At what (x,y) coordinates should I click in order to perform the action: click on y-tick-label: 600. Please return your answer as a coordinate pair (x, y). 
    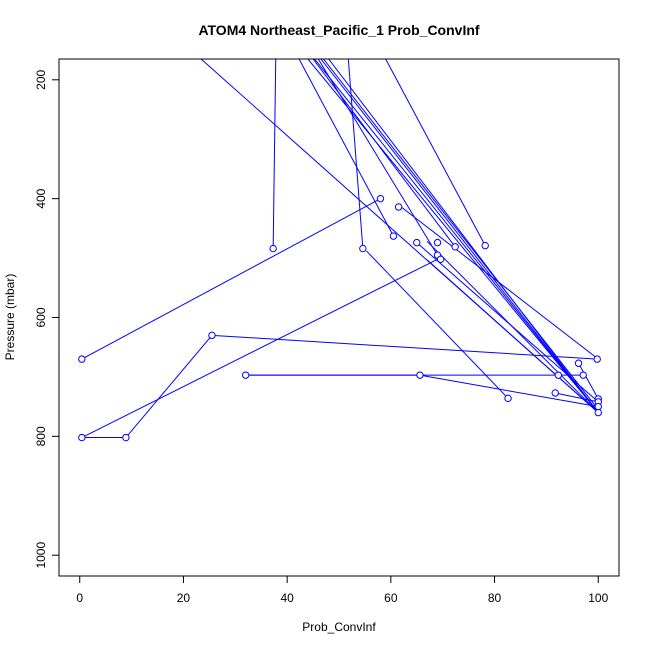
    Looking at the image, I should click on (41, 317).